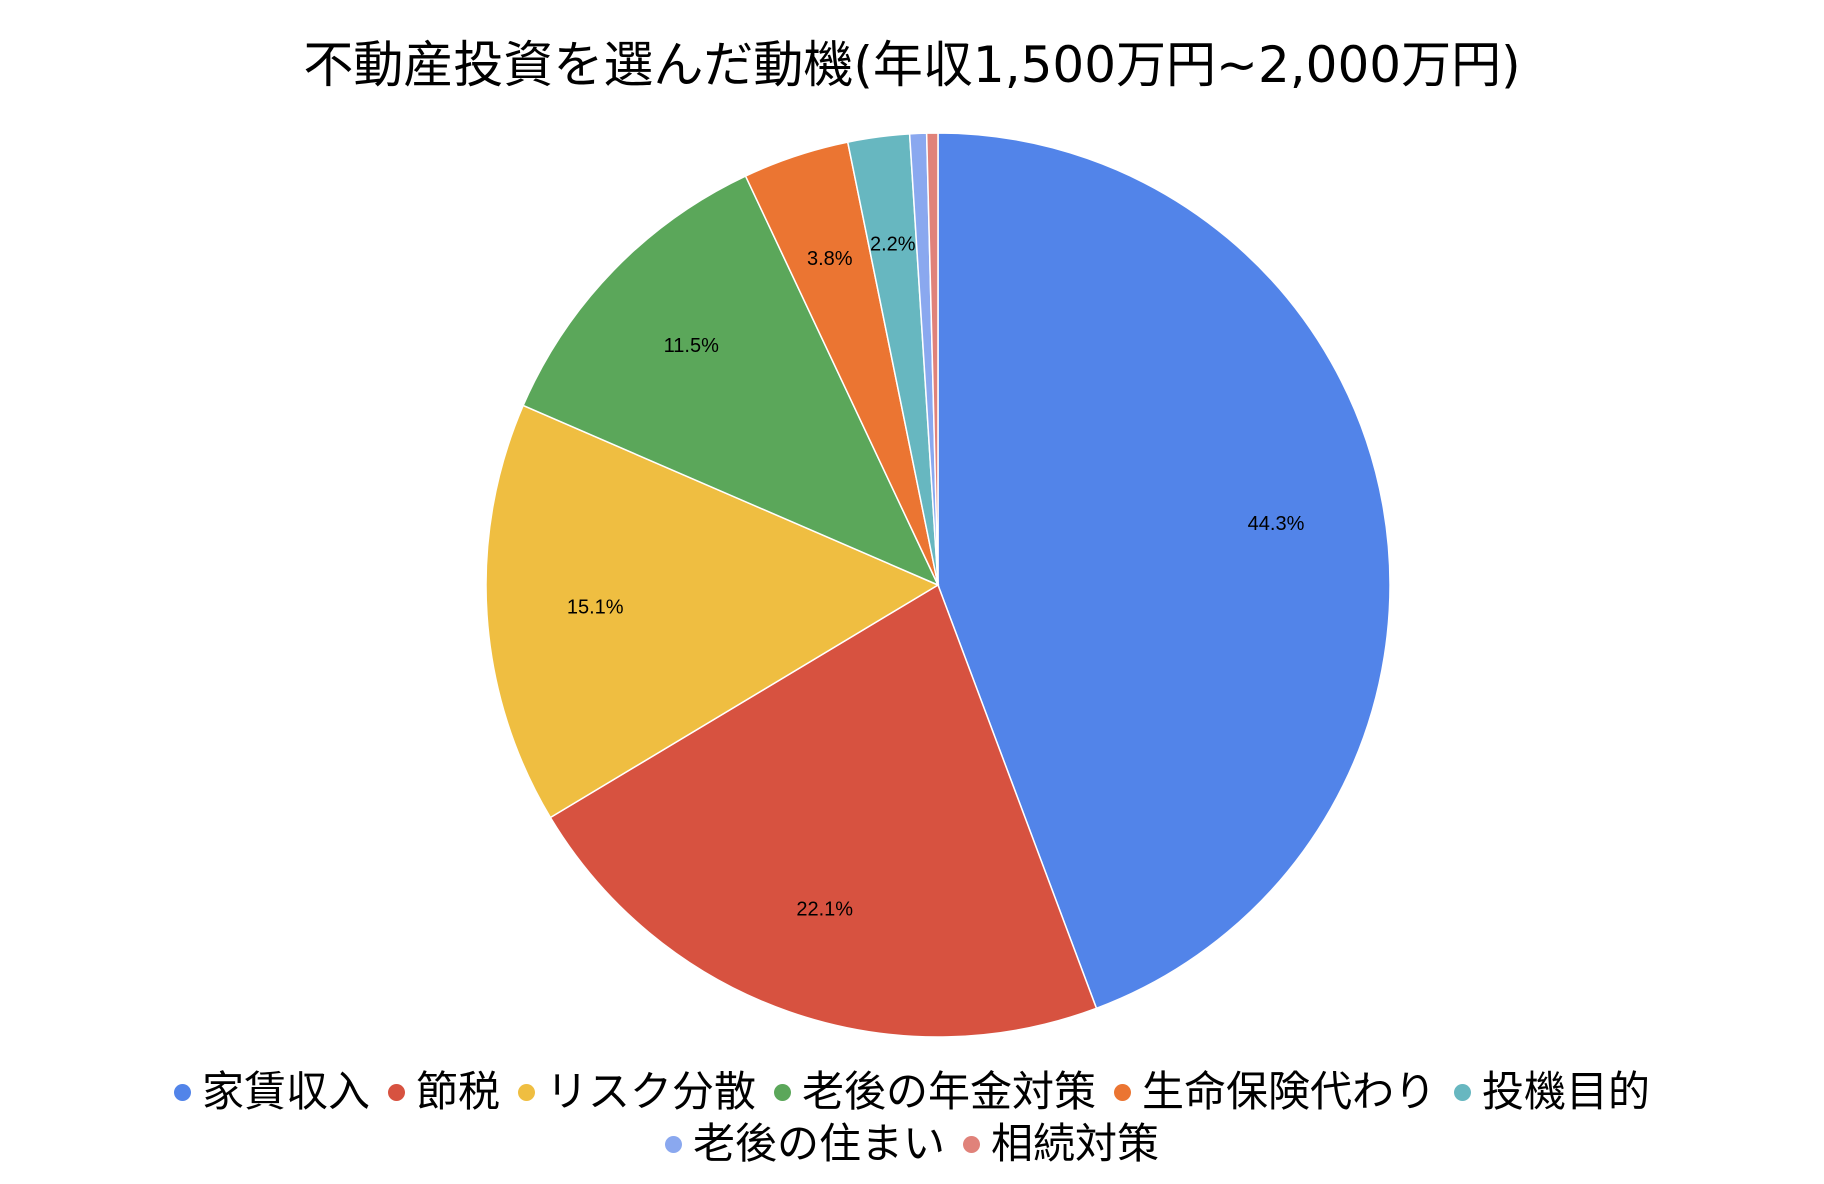  I want to click on chart-legend: 家賃収入 節税 リスク分散 老後の年金対策 生命保険代わり 投機目的 老後の住まい 相続対策, so click(912, 1118).